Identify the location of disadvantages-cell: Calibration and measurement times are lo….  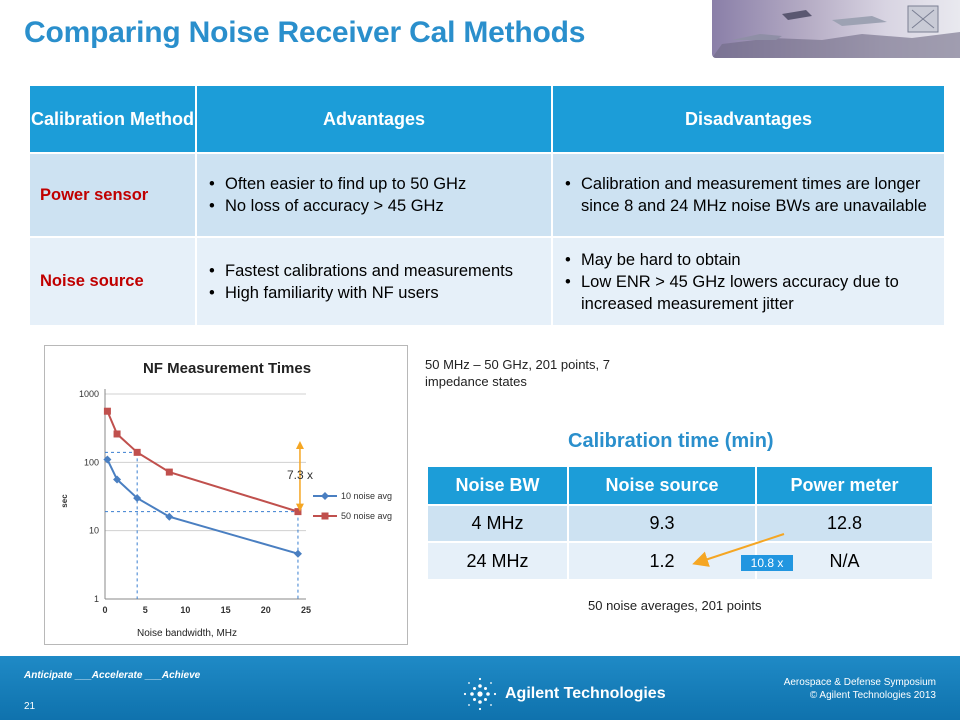
(748, 194).